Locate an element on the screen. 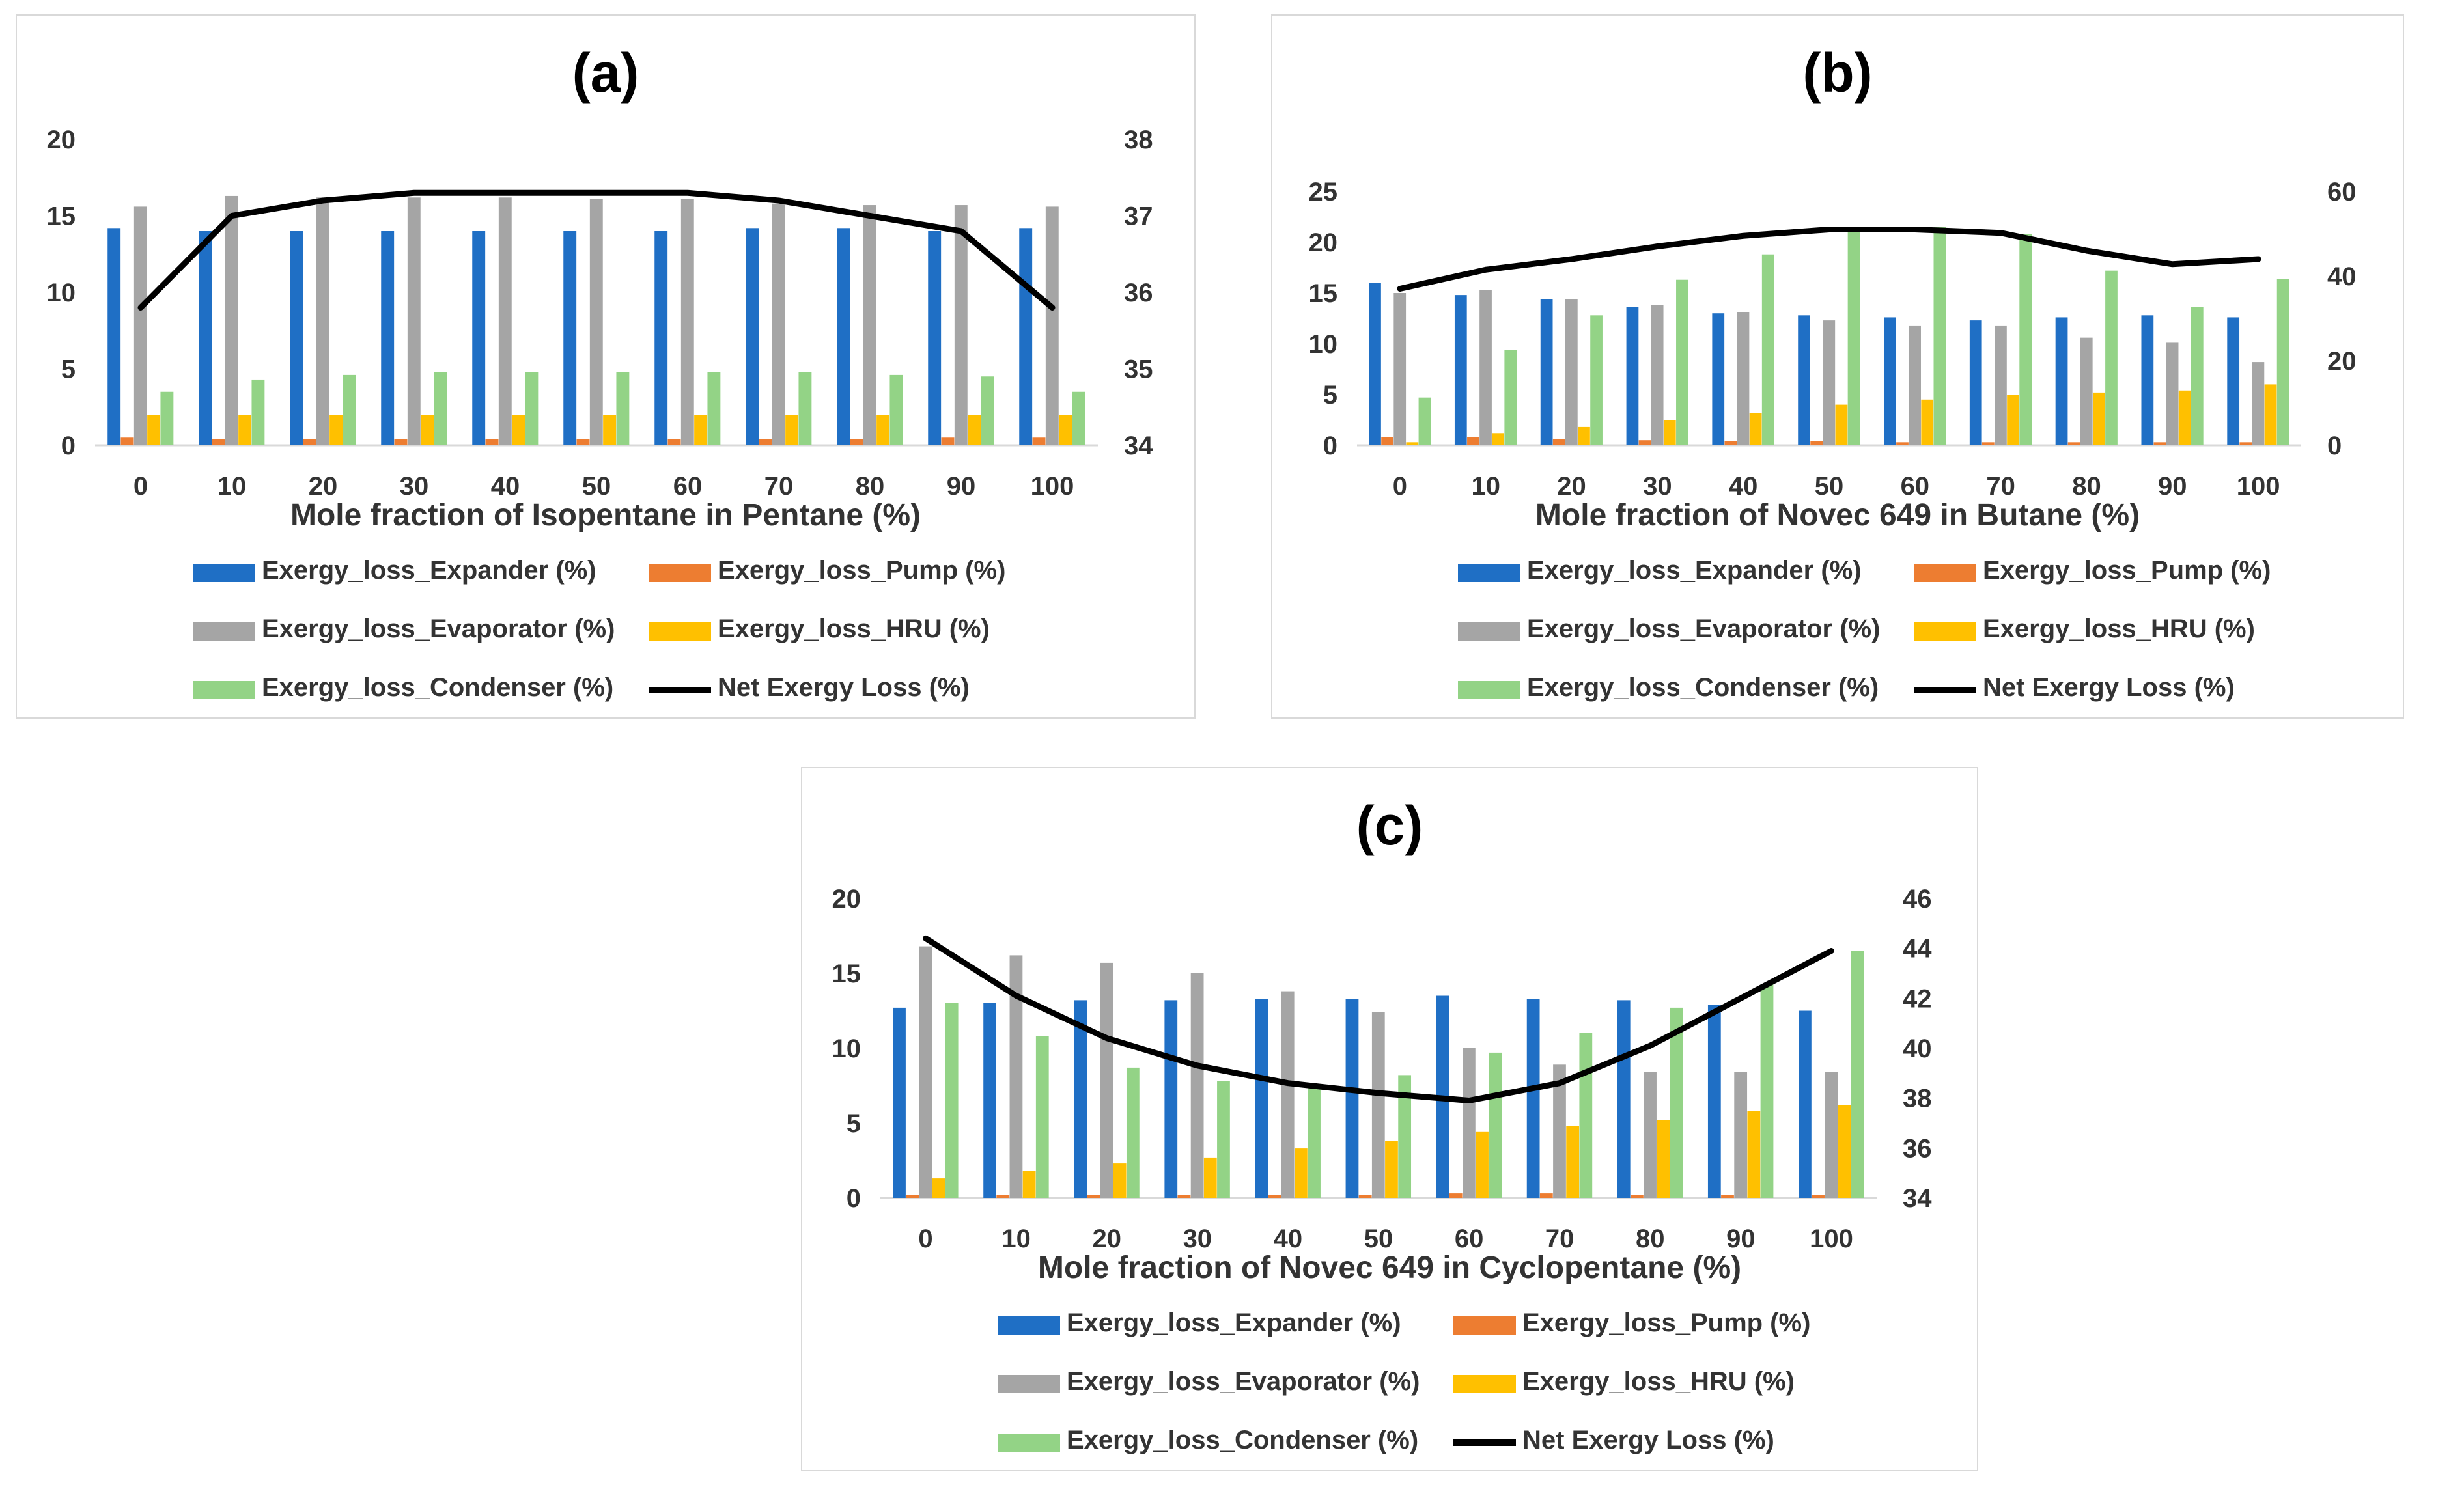  legend-label-expander: Exergy_loss_Expander (%) is located at coordinates (1234, 1323).